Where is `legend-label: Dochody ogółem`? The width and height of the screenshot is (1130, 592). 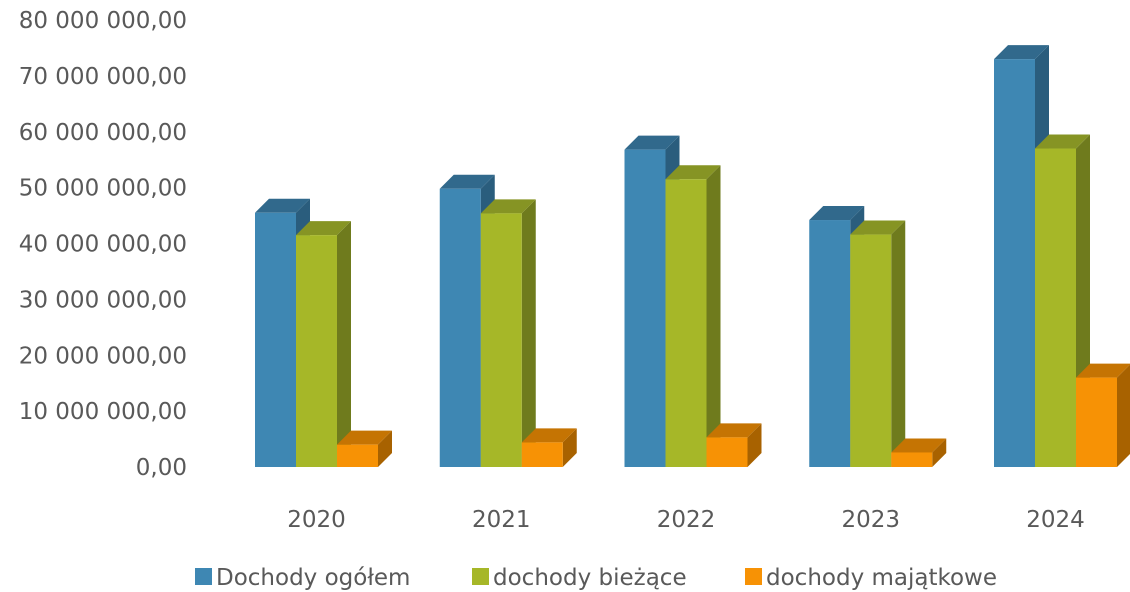 legend-label: Dochody ogółem is located at coordinates (313, 578).